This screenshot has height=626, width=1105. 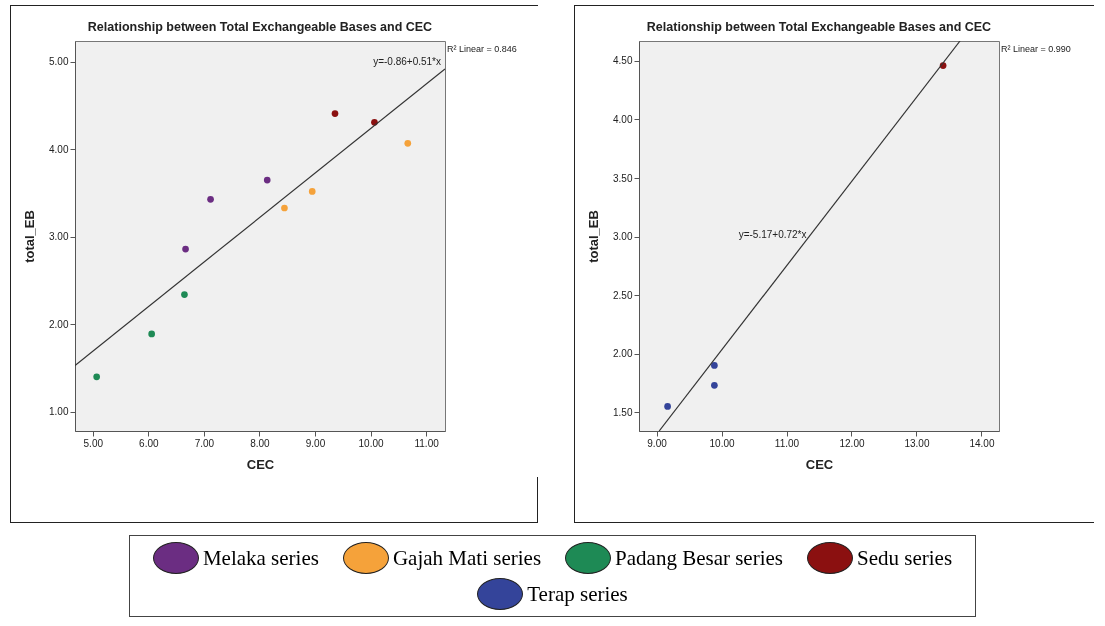 What do you see at coordinates (623, 178) in the screenshot?
I see `y-tick-label: 3.50` at bounding box center [623, 178].